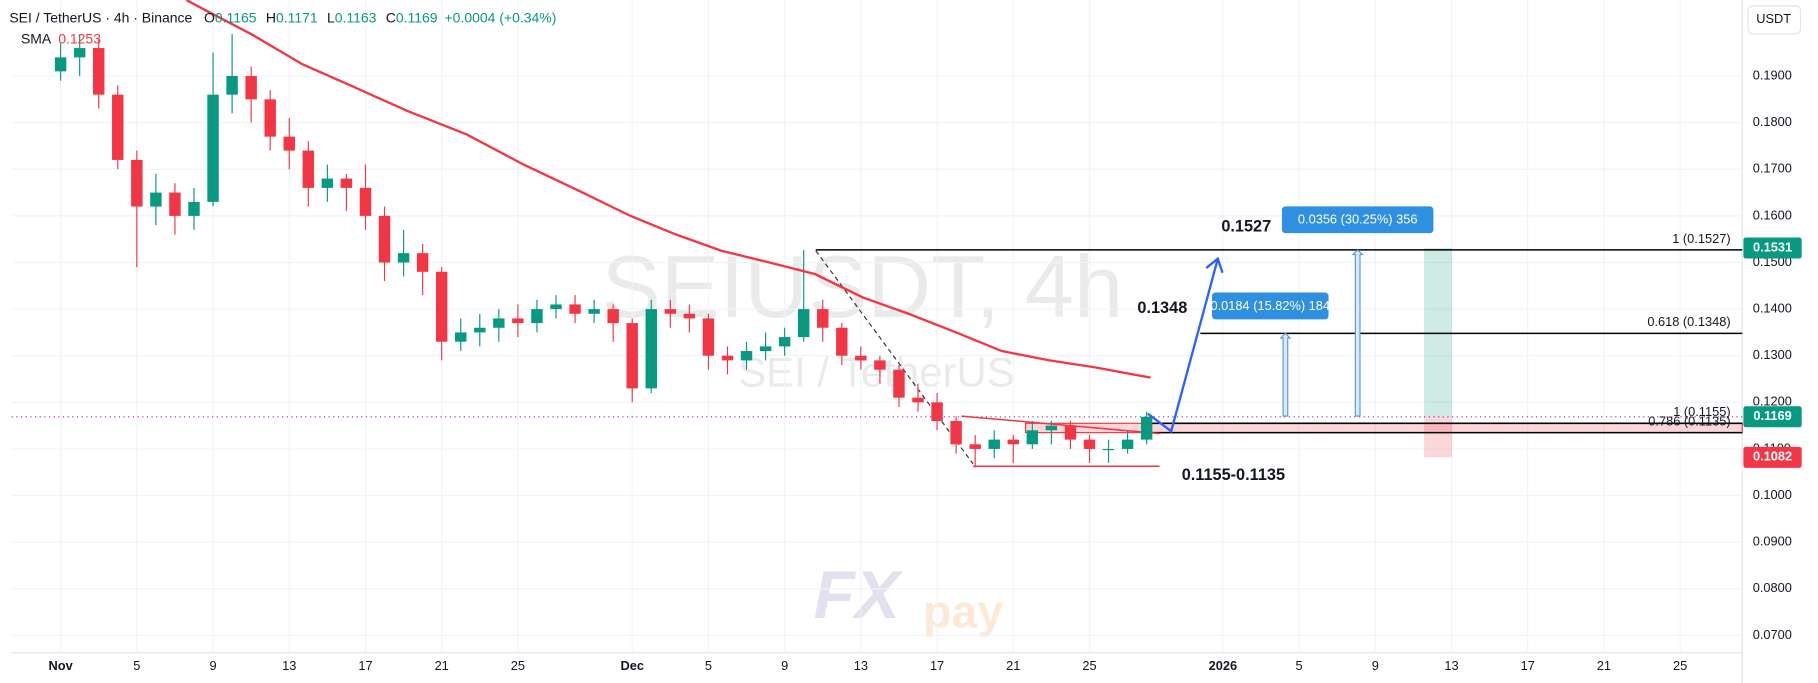 The image size is (1818, 683). I want to click on sma-legend: SMA 0.1253, so click(61, 38).